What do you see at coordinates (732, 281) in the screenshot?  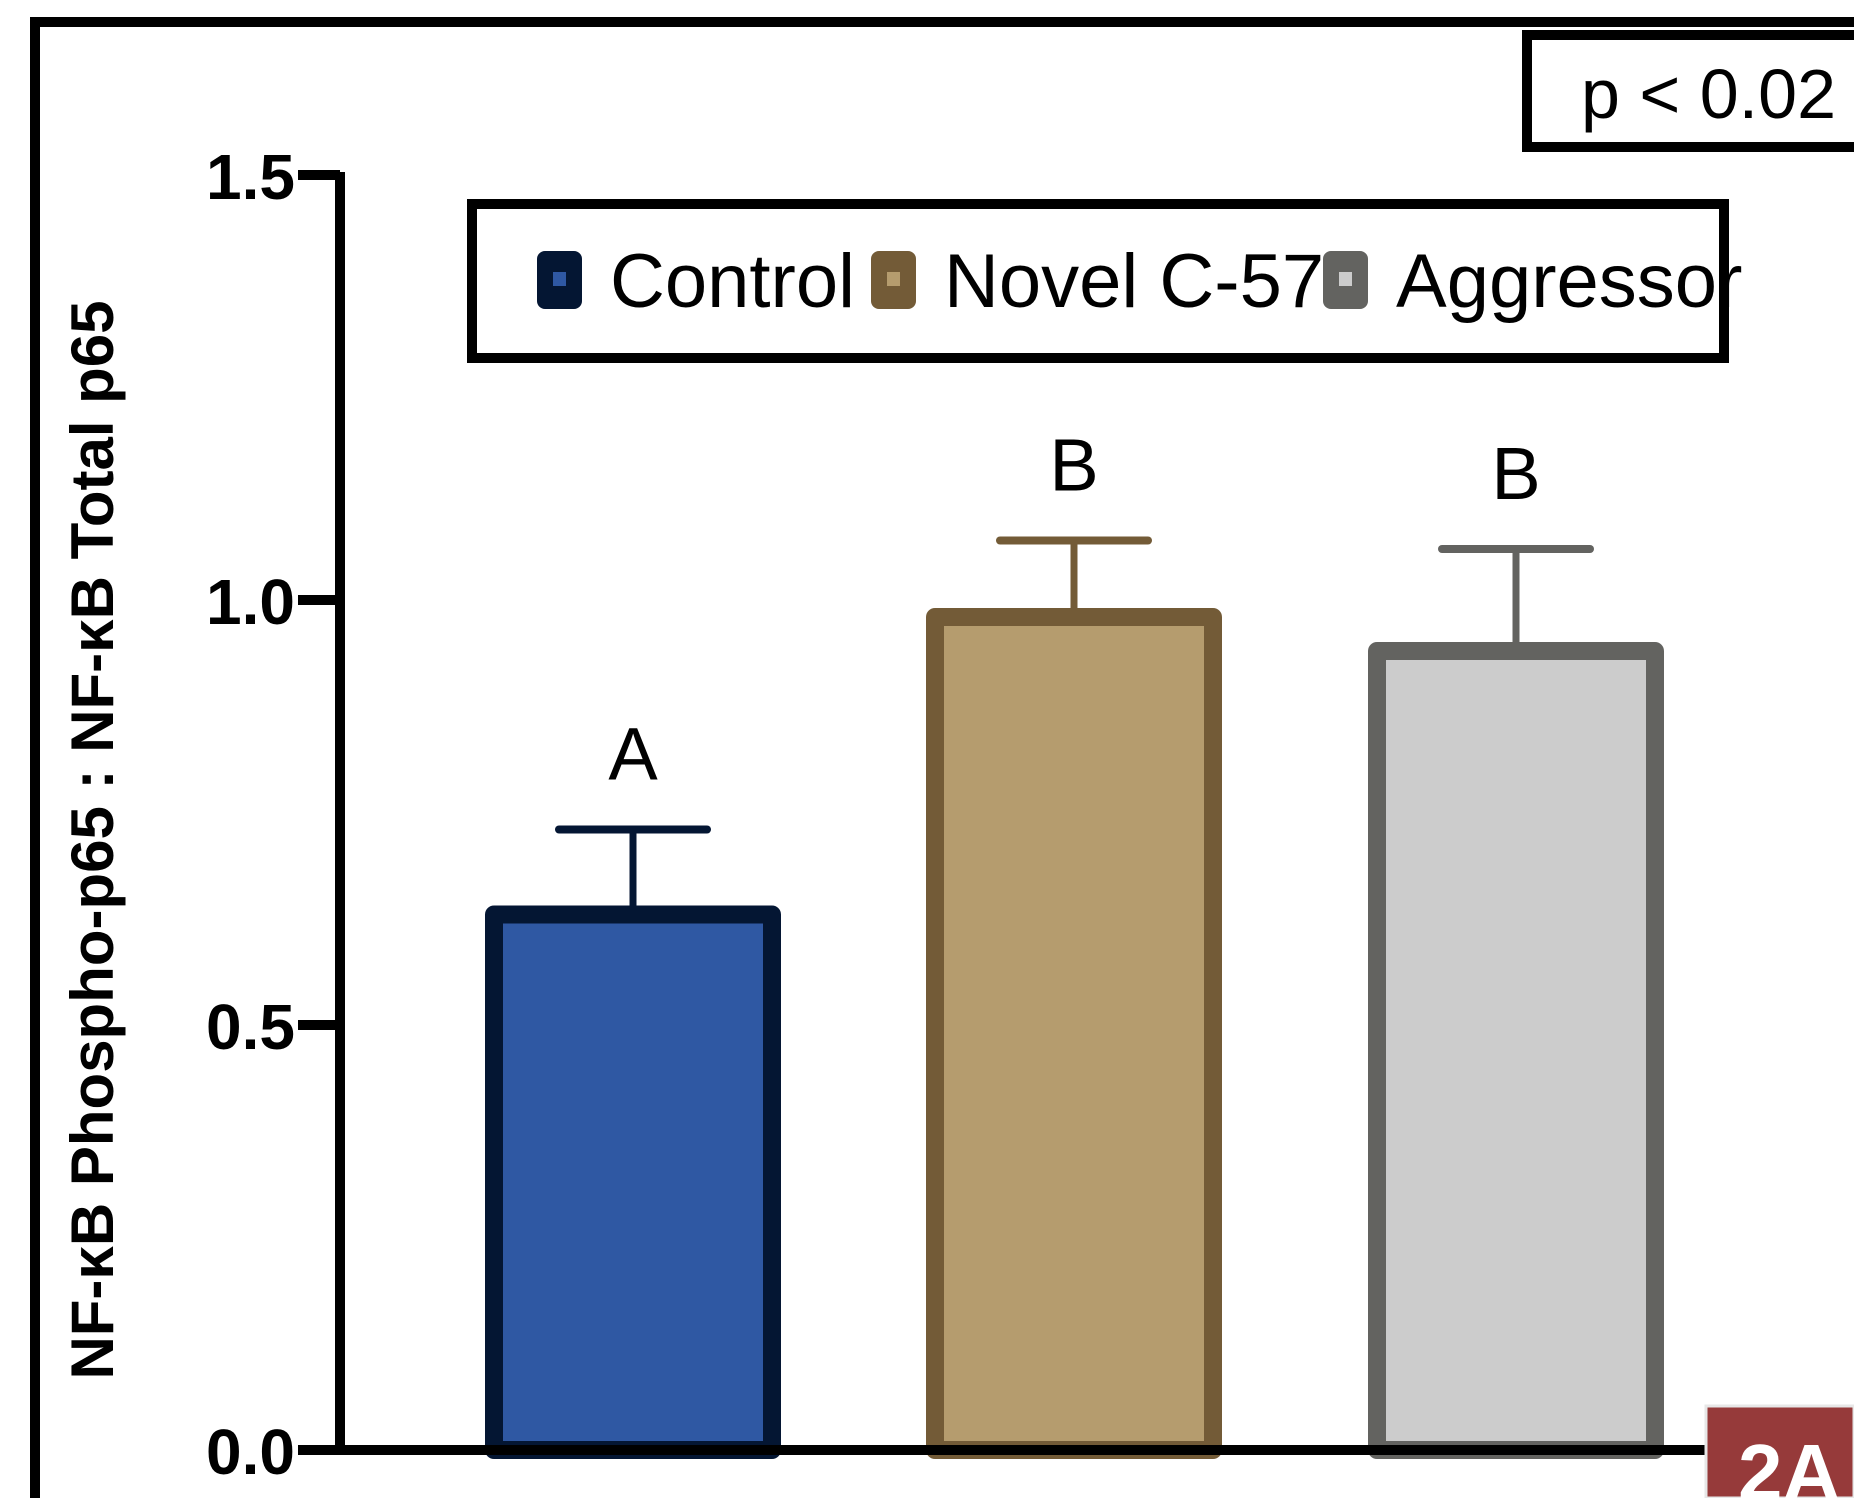 I see `legend-label-control: Control` at bounding box center [732, 281].